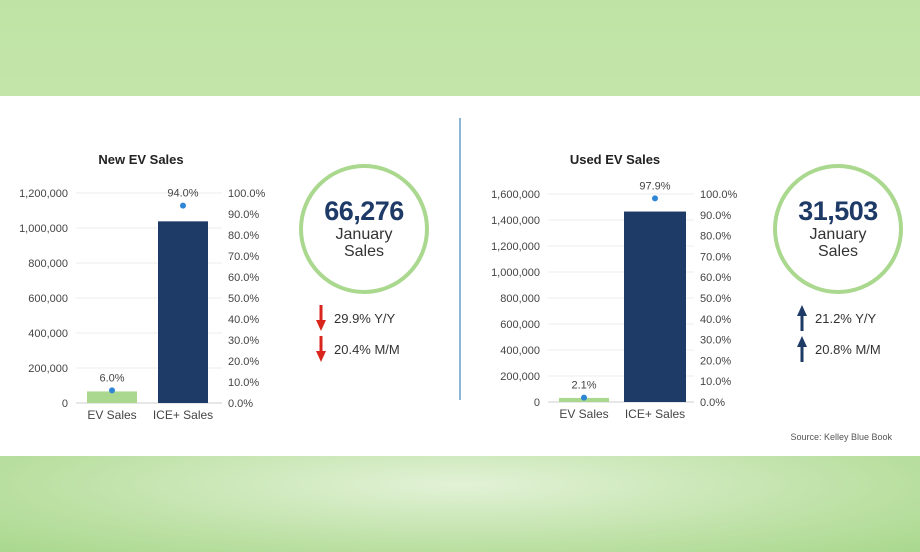 Image resolution: width=920 pixels, height=552 pixels. I want to click on new-sales-label-line2: Sales, so click(364, 251).